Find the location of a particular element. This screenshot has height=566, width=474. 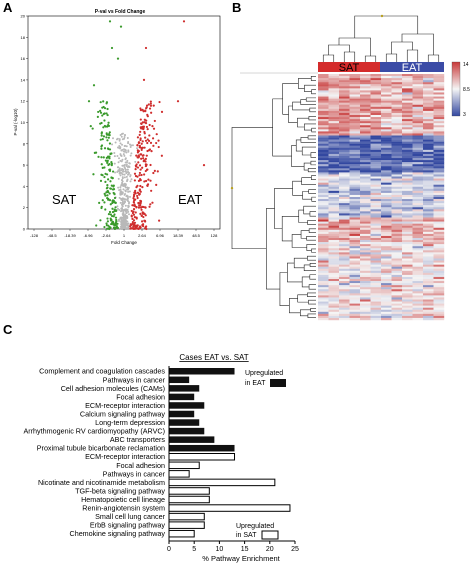

column-dendrogram is located at coordinates (381, 38).